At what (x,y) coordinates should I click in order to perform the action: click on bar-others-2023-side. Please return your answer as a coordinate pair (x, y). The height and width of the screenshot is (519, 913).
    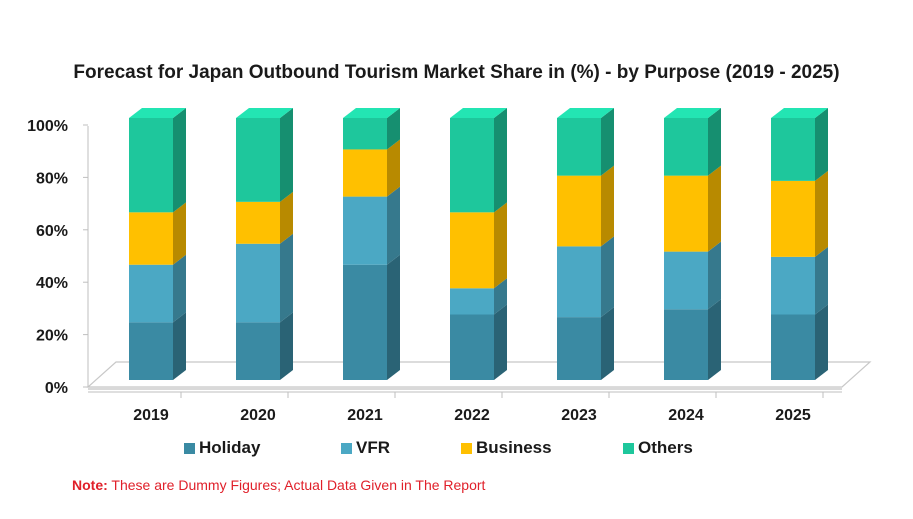
    Looking at the image, I should click on (607, 142).